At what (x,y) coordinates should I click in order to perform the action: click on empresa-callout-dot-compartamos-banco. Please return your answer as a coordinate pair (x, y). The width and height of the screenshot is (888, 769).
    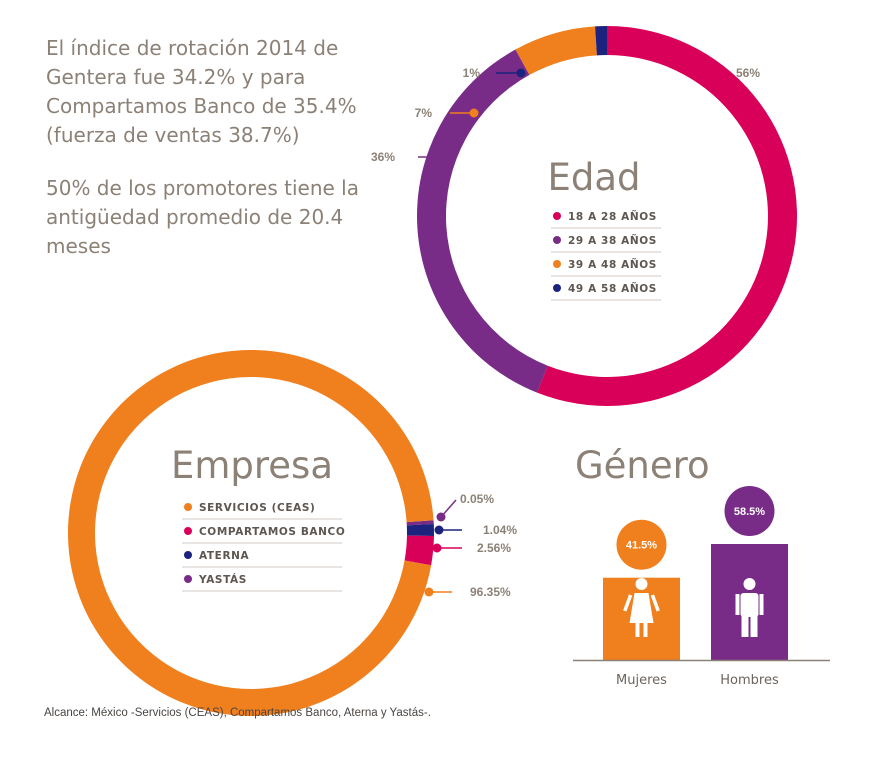
    Looking at the image, I should click on (437, 548).